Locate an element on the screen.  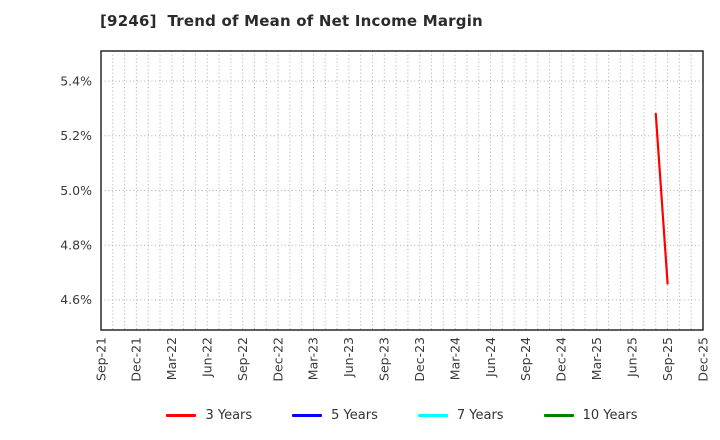
x-tick-label: Dec-21 is located at coordinates (136, 359).